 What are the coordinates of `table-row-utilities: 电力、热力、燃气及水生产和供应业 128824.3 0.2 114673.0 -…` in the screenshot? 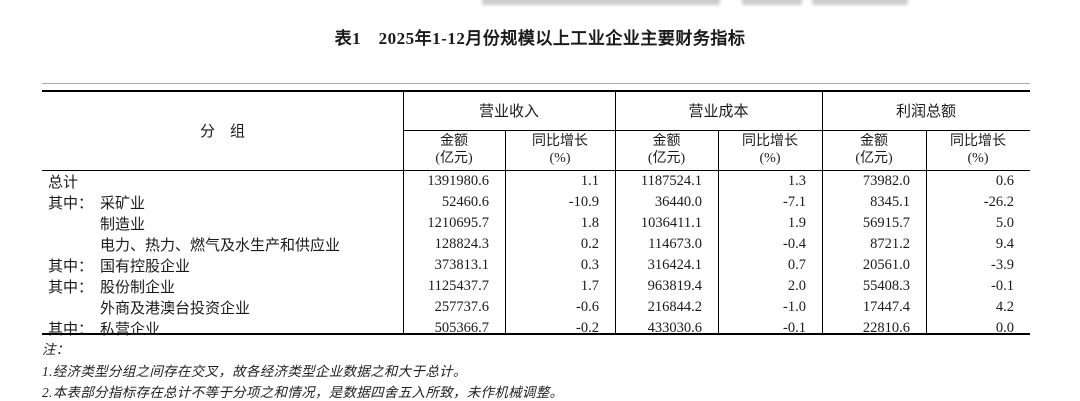 It's located at (536, 244).